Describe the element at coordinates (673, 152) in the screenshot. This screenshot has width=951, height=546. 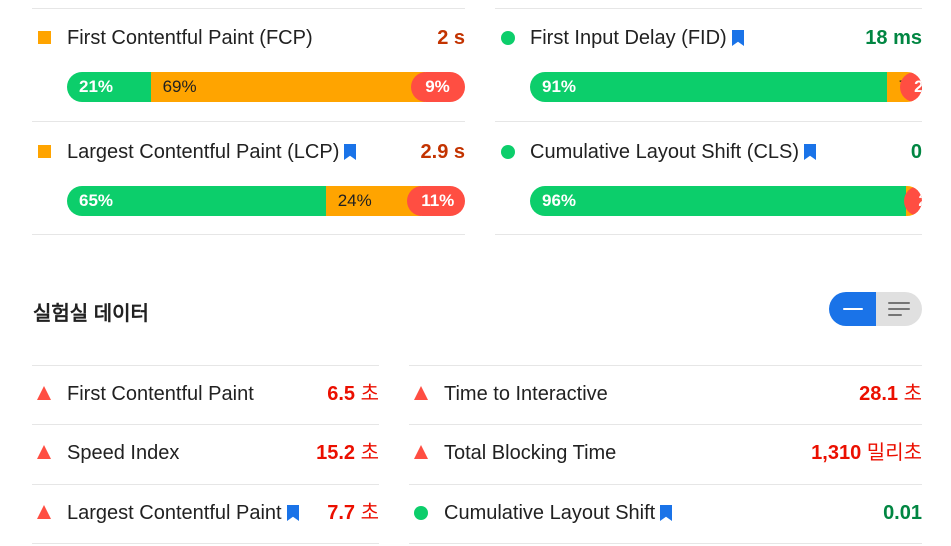
I see `metric-label: Cumulative Layout Shift (CLS)` at that location.